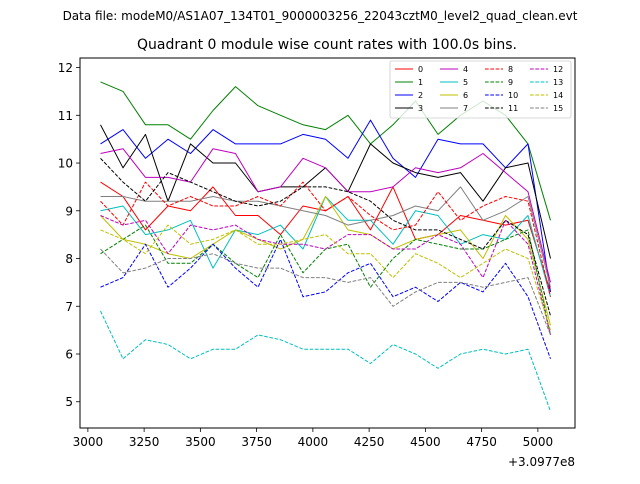  I want to click on x-tick-label: 3750, so click(256, 442).